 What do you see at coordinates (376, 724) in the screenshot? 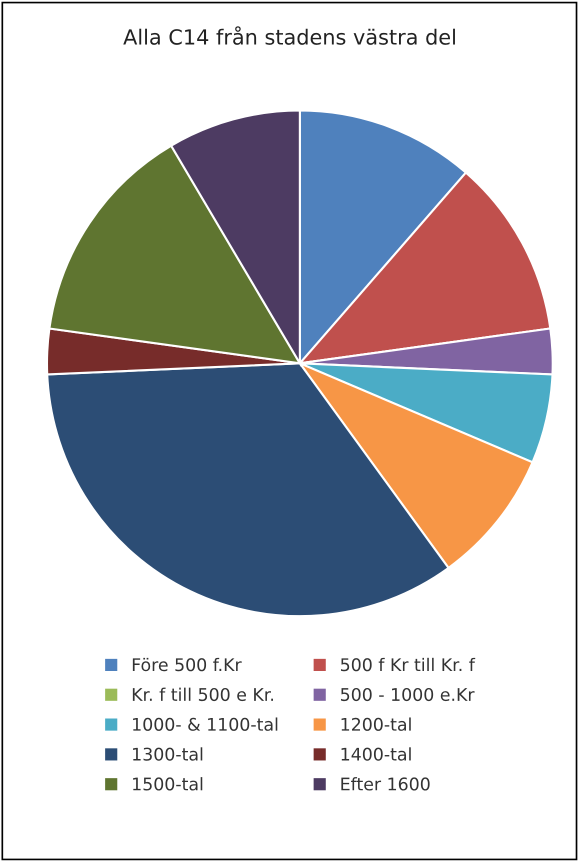
I see `legend-label: 1200-tal` at bounding box center [376, 724].